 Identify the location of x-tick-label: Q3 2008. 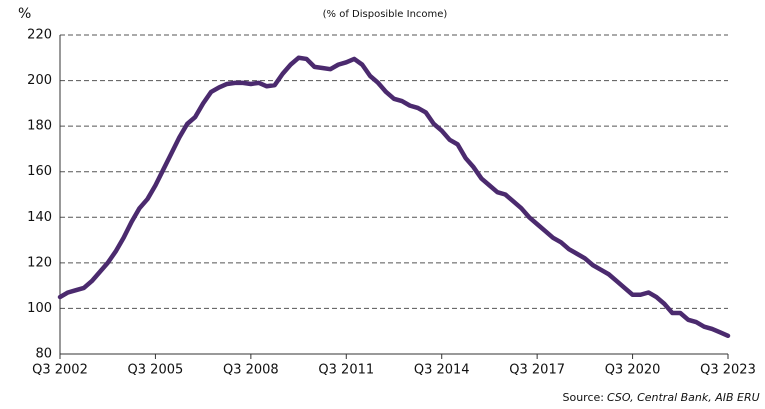
(251, 370).